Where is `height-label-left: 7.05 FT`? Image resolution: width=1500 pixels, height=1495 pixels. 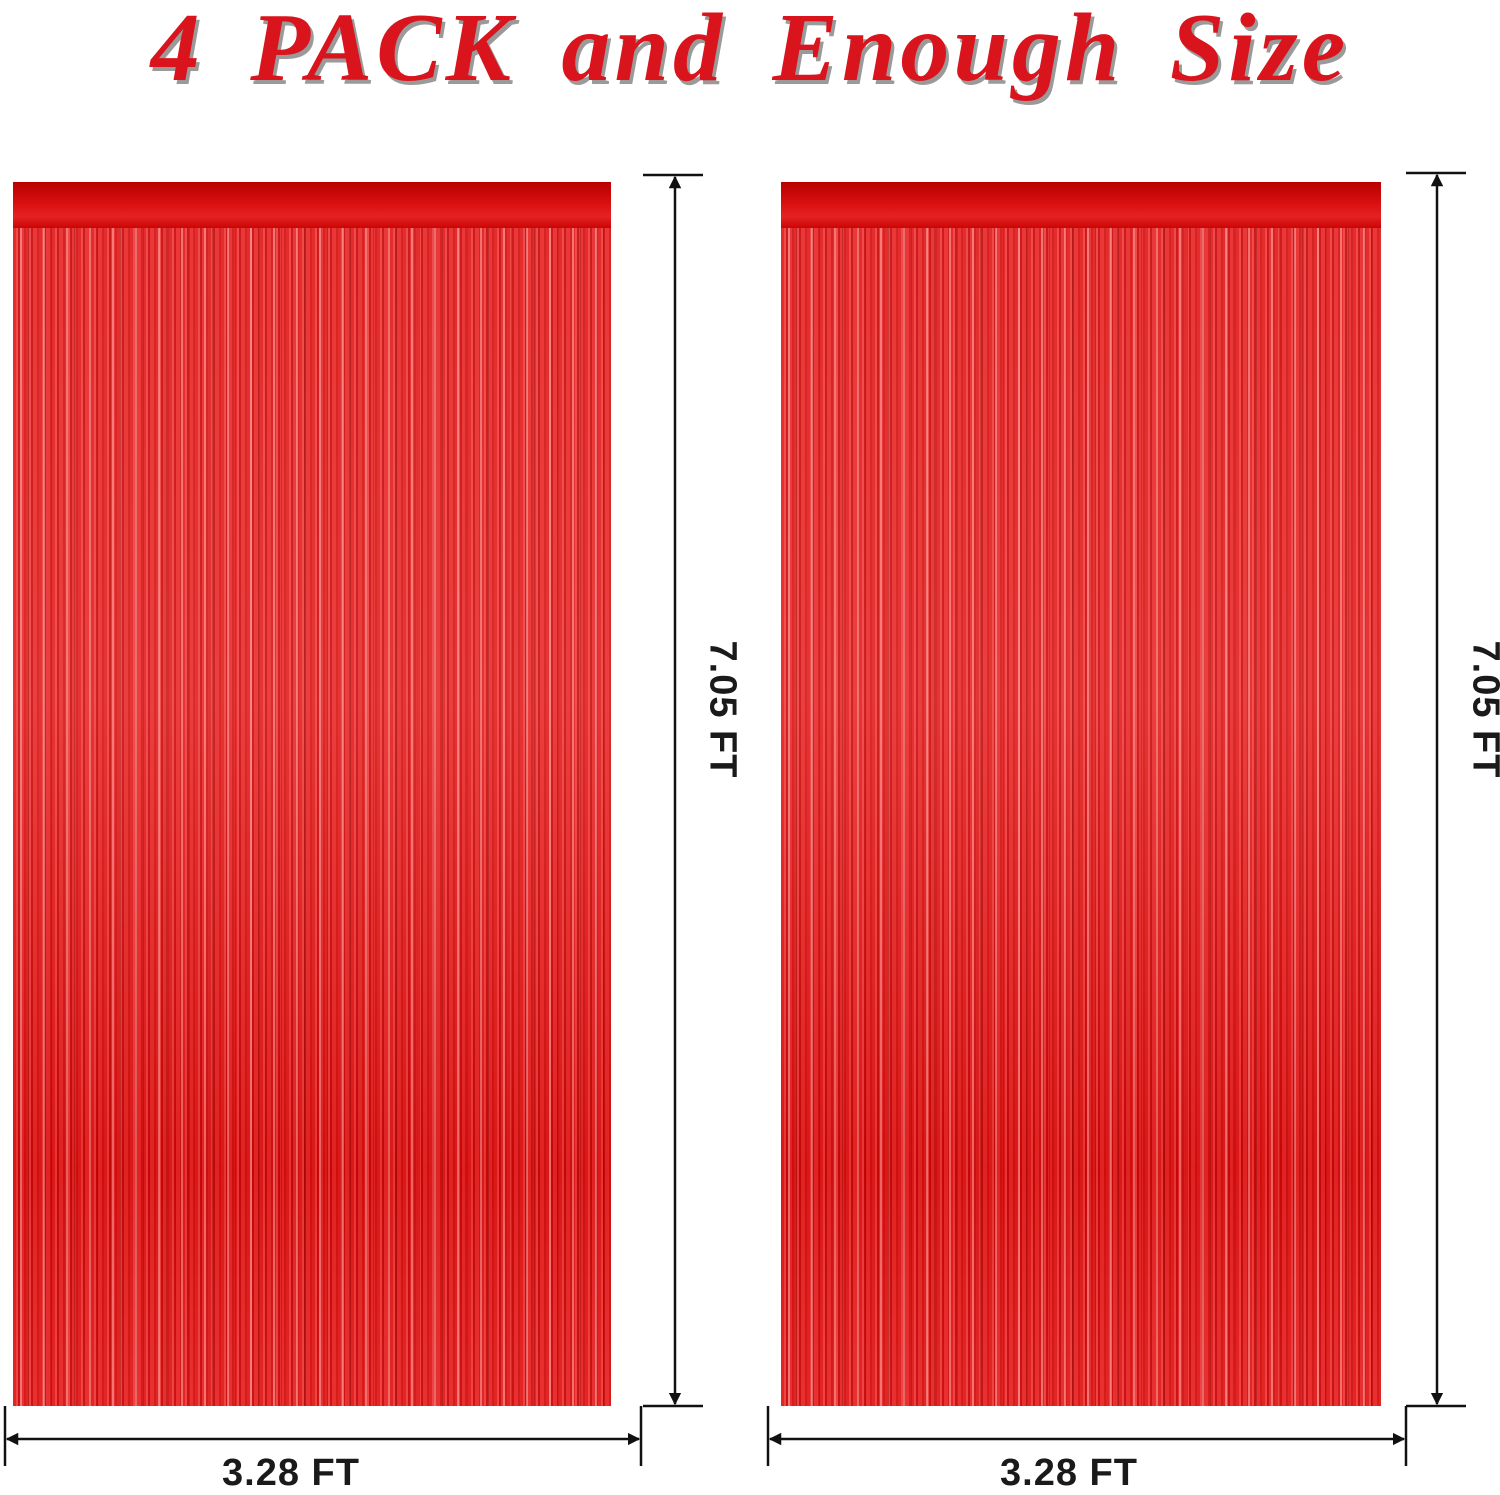
height-label-left: 7.05 FT is located at coordinates (722, 709).